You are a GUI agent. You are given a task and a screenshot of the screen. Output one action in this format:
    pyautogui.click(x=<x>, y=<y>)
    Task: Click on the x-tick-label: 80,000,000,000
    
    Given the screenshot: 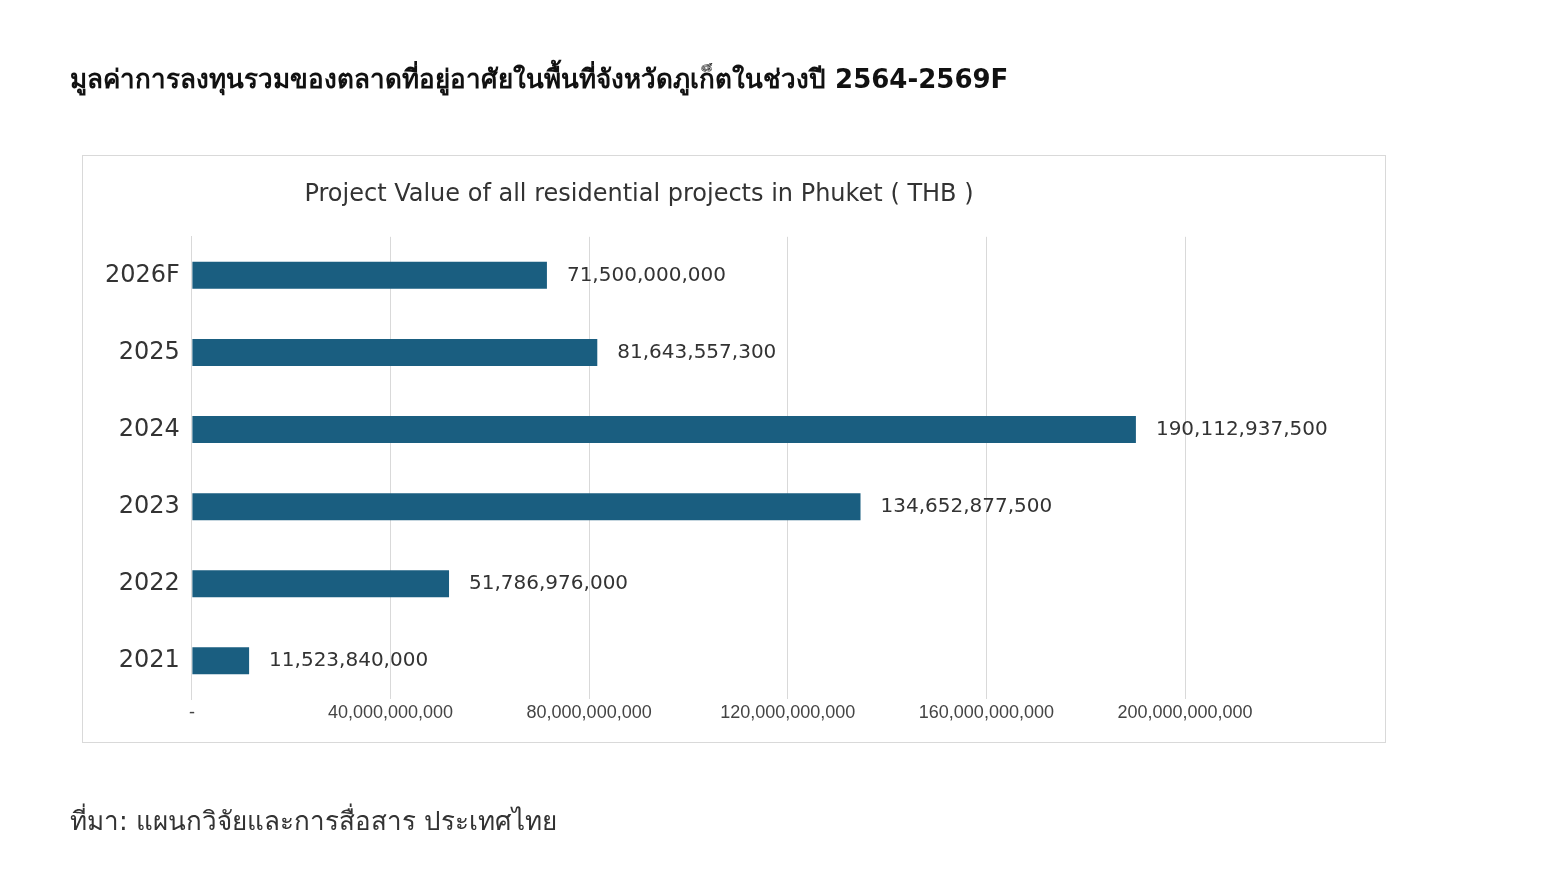 What is the action you would take?
    pyautogui.click(x=589, y=712)
    